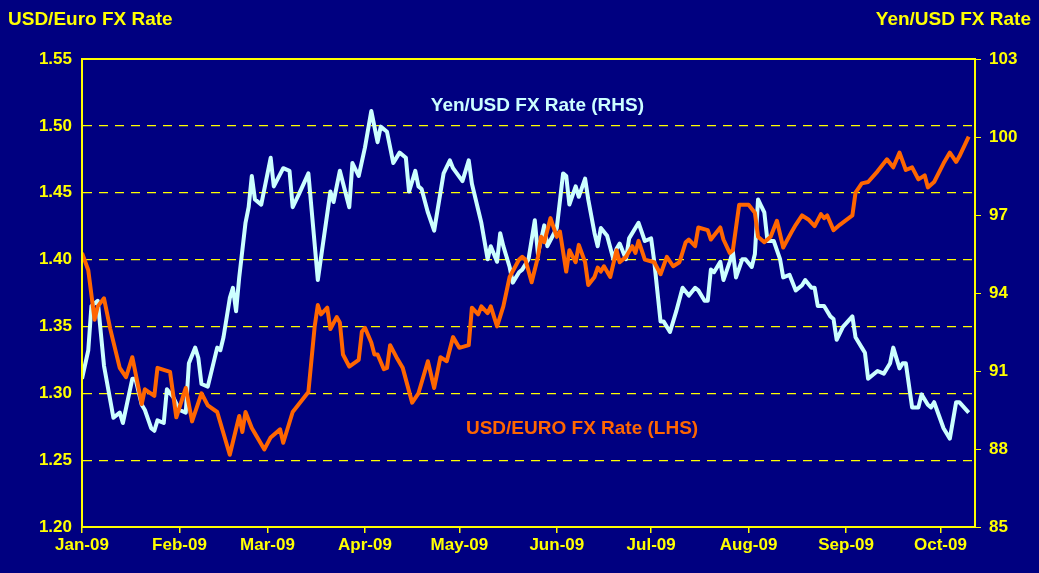 Image resolution: width=1039 pixels, height=573 pixels. I want to click on y2-tick-label: 97, so click(998, 214).